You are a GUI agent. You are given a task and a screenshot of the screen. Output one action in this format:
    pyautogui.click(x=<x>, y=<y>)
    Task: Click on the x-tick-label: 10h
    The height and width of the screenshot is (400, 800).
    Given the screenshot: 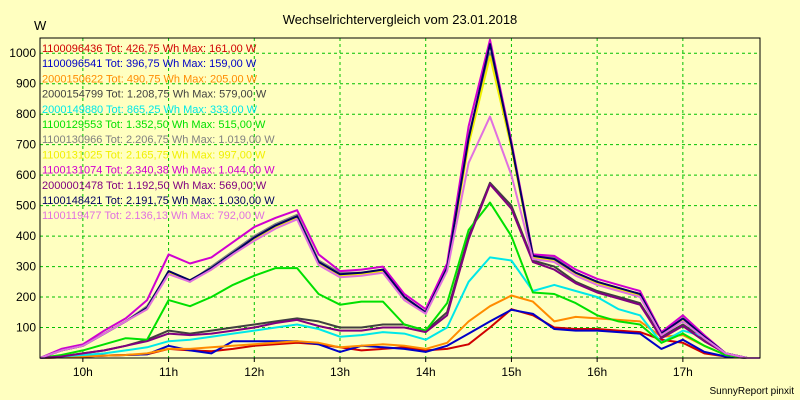 What is the action you would take?
    pyautogui.click(x=83, y=372)
    